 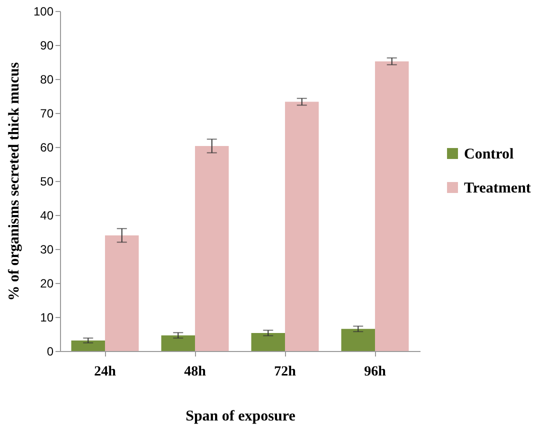 I want to click on y-tick-label: 80, so click(x=47, y=79).